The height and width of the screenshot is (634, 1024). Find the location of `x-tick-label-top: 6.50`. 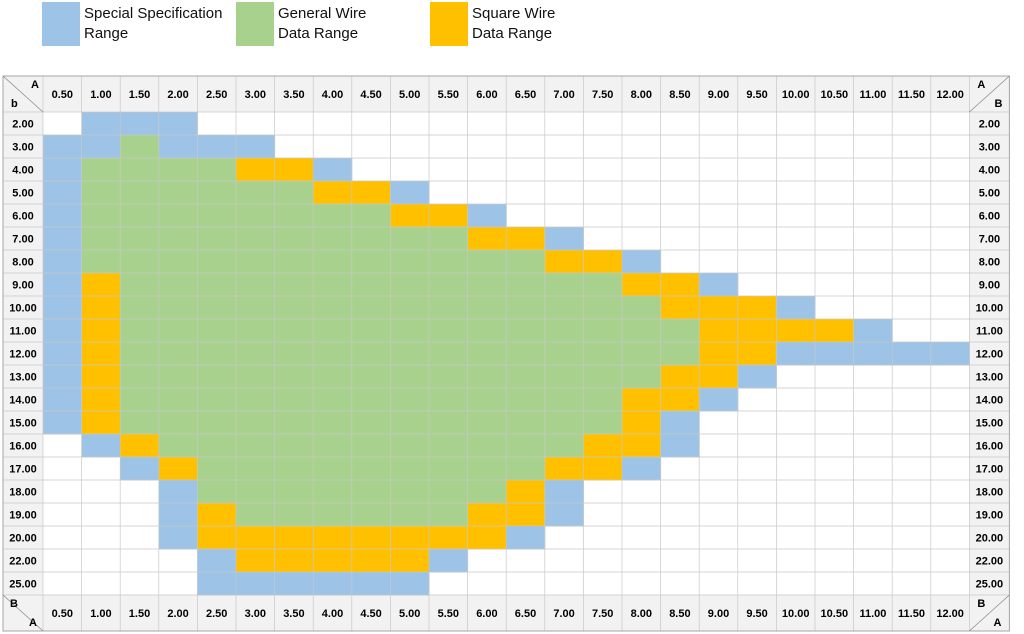

x-tick-label-top: 6.50 is located at coordinates (525, 95).